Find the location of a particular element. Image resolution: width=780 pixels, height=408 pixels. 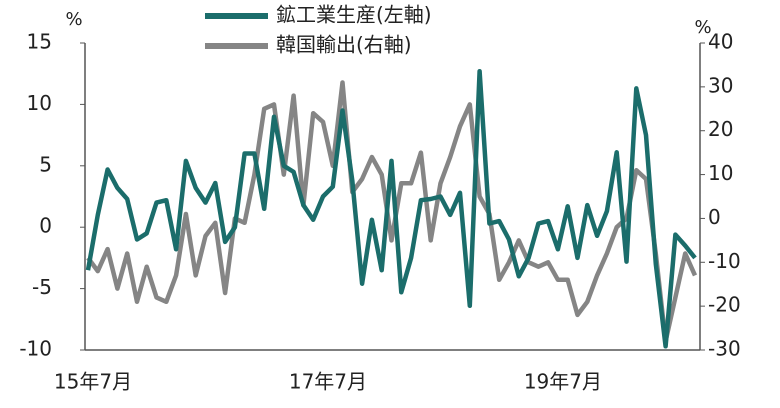

legend-label: 韓国輸出(右軸) is located at coordinates (344, 45).